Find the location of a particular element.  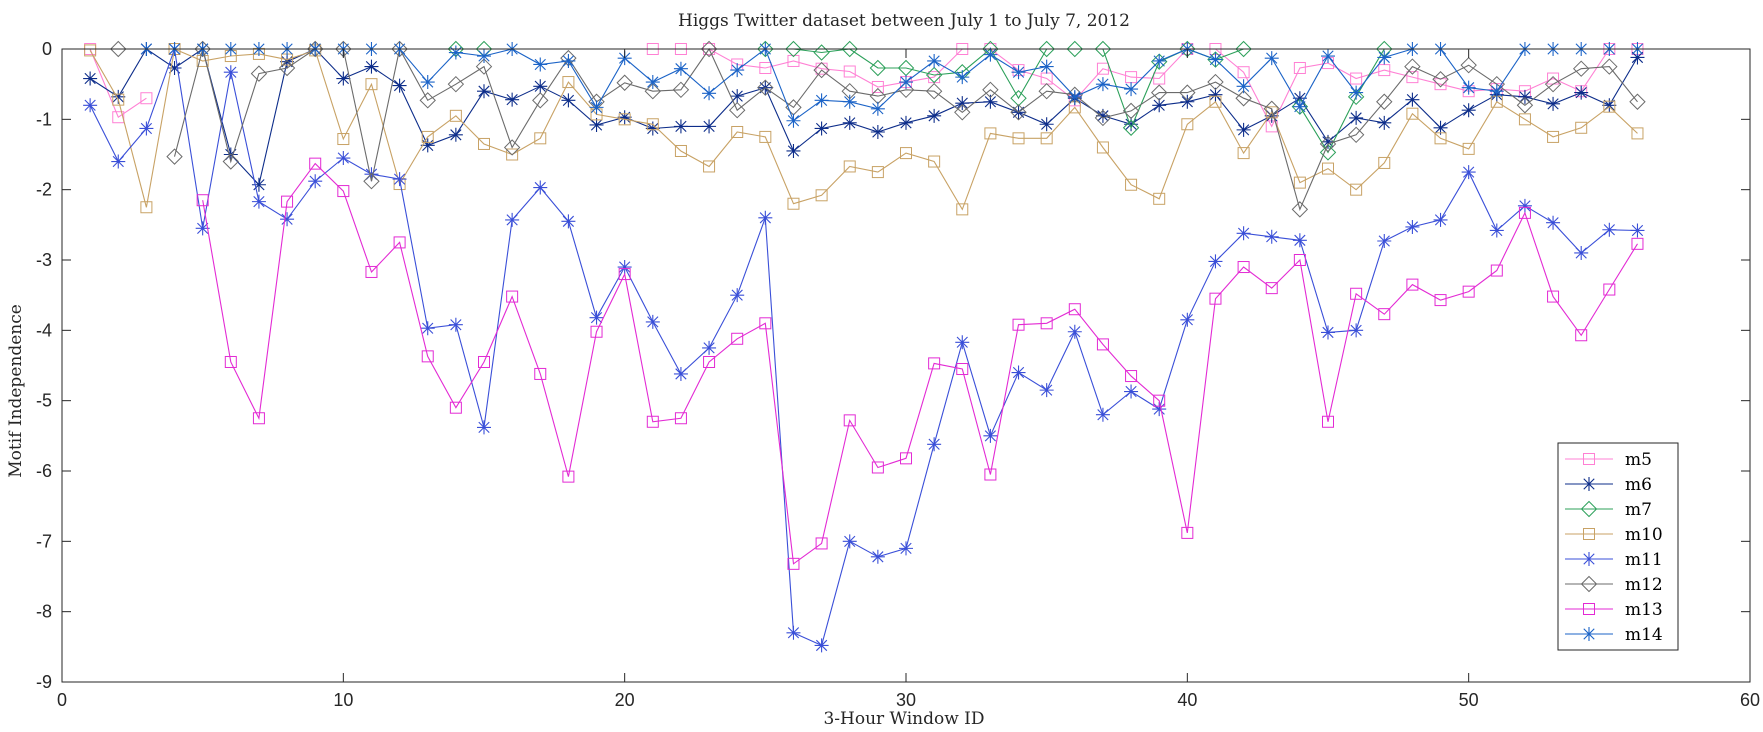

point-m5-x28 is located at coordinates (849, 71).